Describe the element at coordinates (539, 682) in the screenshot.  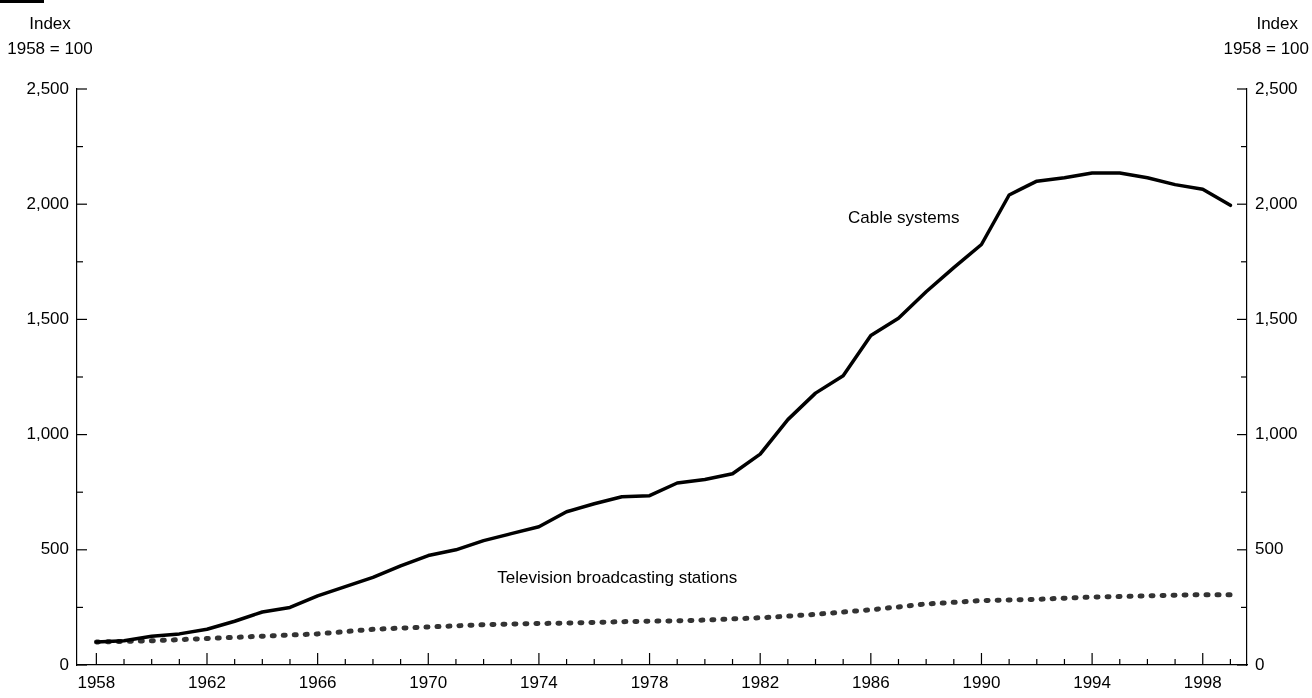
I see `x-tick-label: 1974` at that location.